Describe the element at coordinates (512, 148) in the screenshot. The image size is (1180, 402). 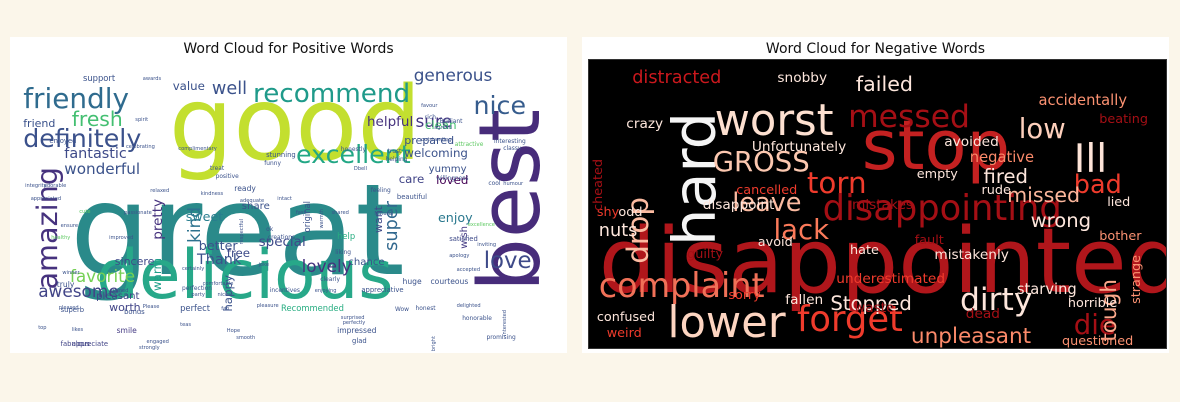
I see `word-classy: classy` at that location.